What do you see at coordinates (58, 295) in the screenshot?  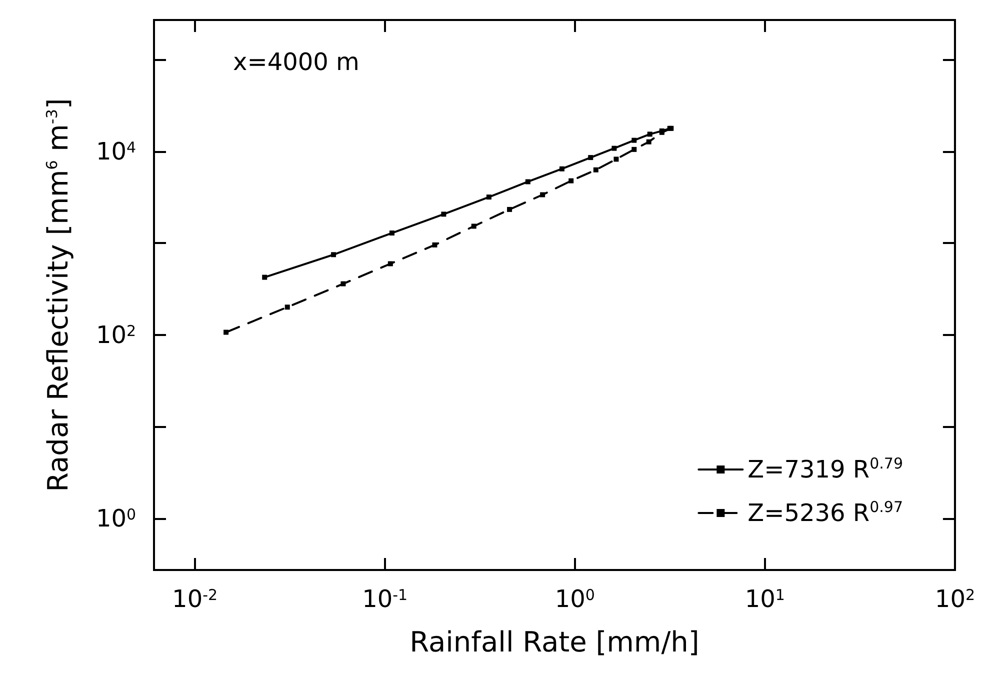 I see `y-axis-title: Radar Reflectivity [mm6 m-3]` at bounding box center [58, 295].